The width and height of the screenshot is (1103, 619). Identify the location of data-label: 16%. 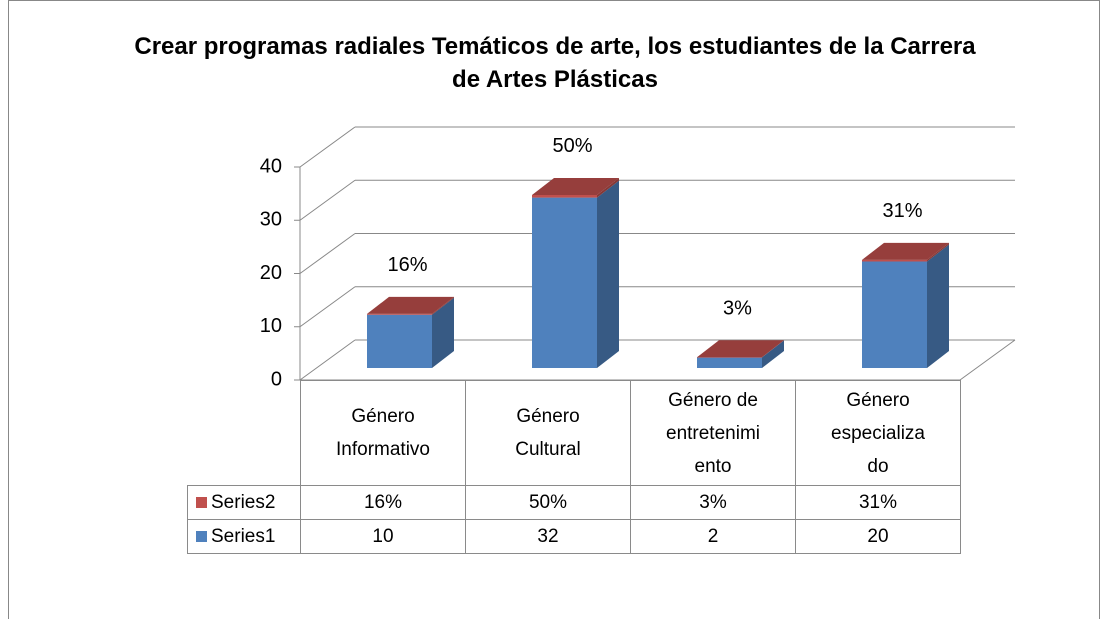
(407, 265).